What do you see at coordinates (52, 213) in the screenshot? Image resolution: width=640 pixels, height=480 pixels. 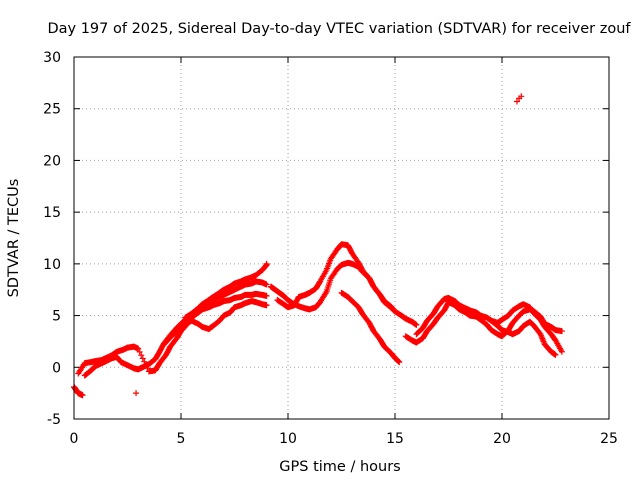 I see `y-tick-label: 15` at bounding box center [52, 213].